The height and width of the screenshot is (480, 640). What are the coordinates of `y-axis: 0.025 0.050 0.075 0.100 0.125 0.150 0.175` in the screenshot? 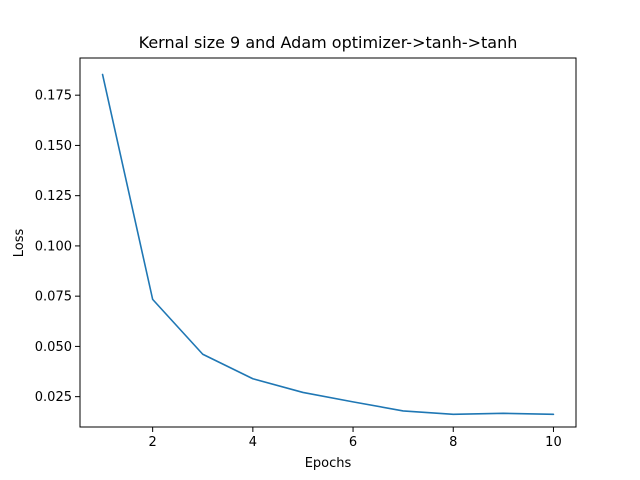 It's located at (57, 247).